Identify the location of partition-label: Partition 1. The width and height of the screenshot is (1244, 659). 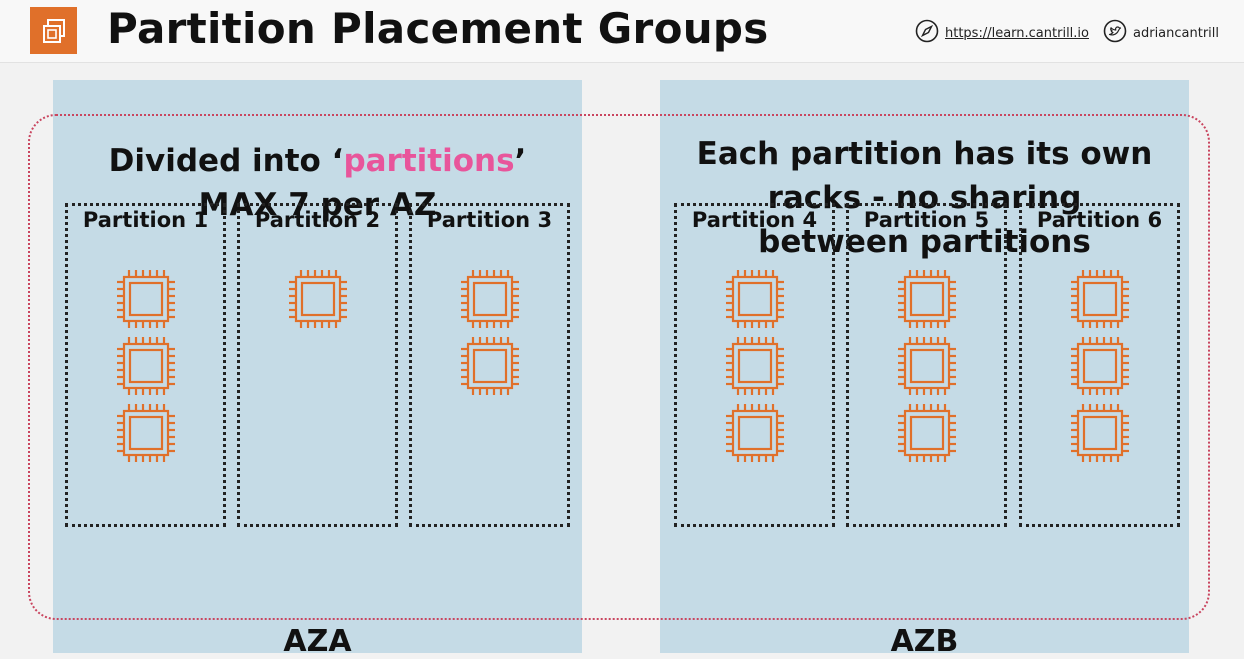
(145, 220).